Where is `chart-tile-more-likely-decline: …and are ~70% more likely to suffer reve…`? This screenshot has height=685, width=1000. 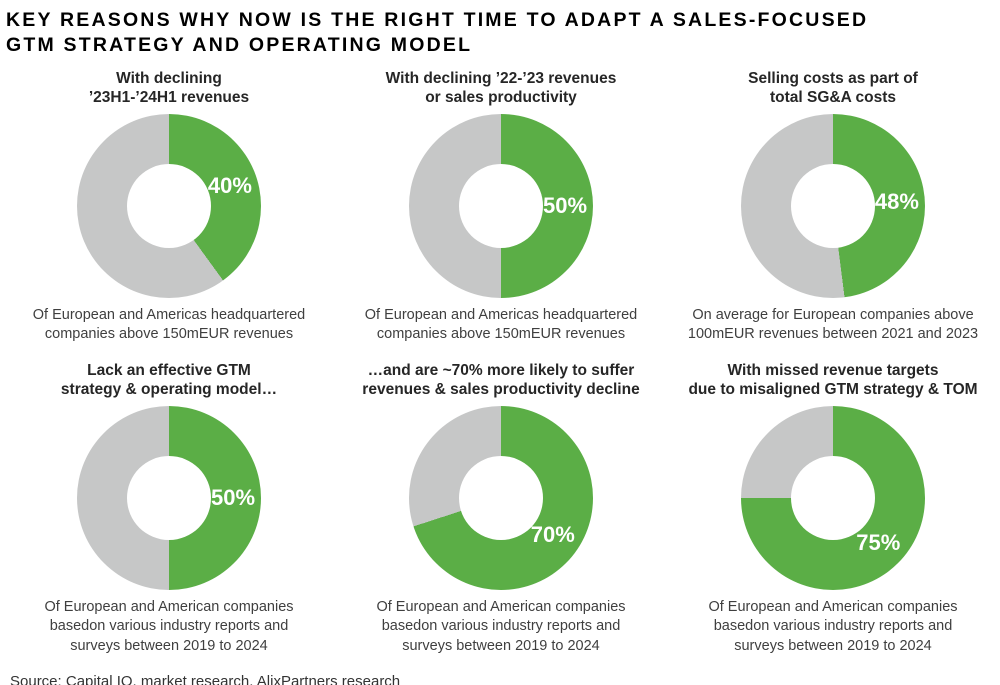 chart-tile-more-likely-decline: …and are ~70% more likely to suffer reve… is located at coordinates (501, 509).